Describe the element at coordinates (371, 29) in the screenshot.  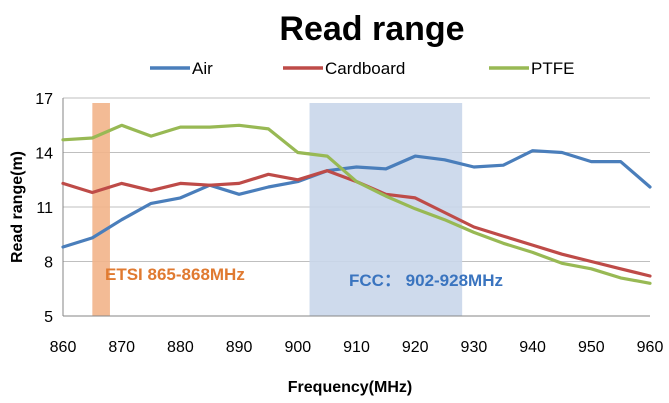
I see `chart-title: Read range` at that location.